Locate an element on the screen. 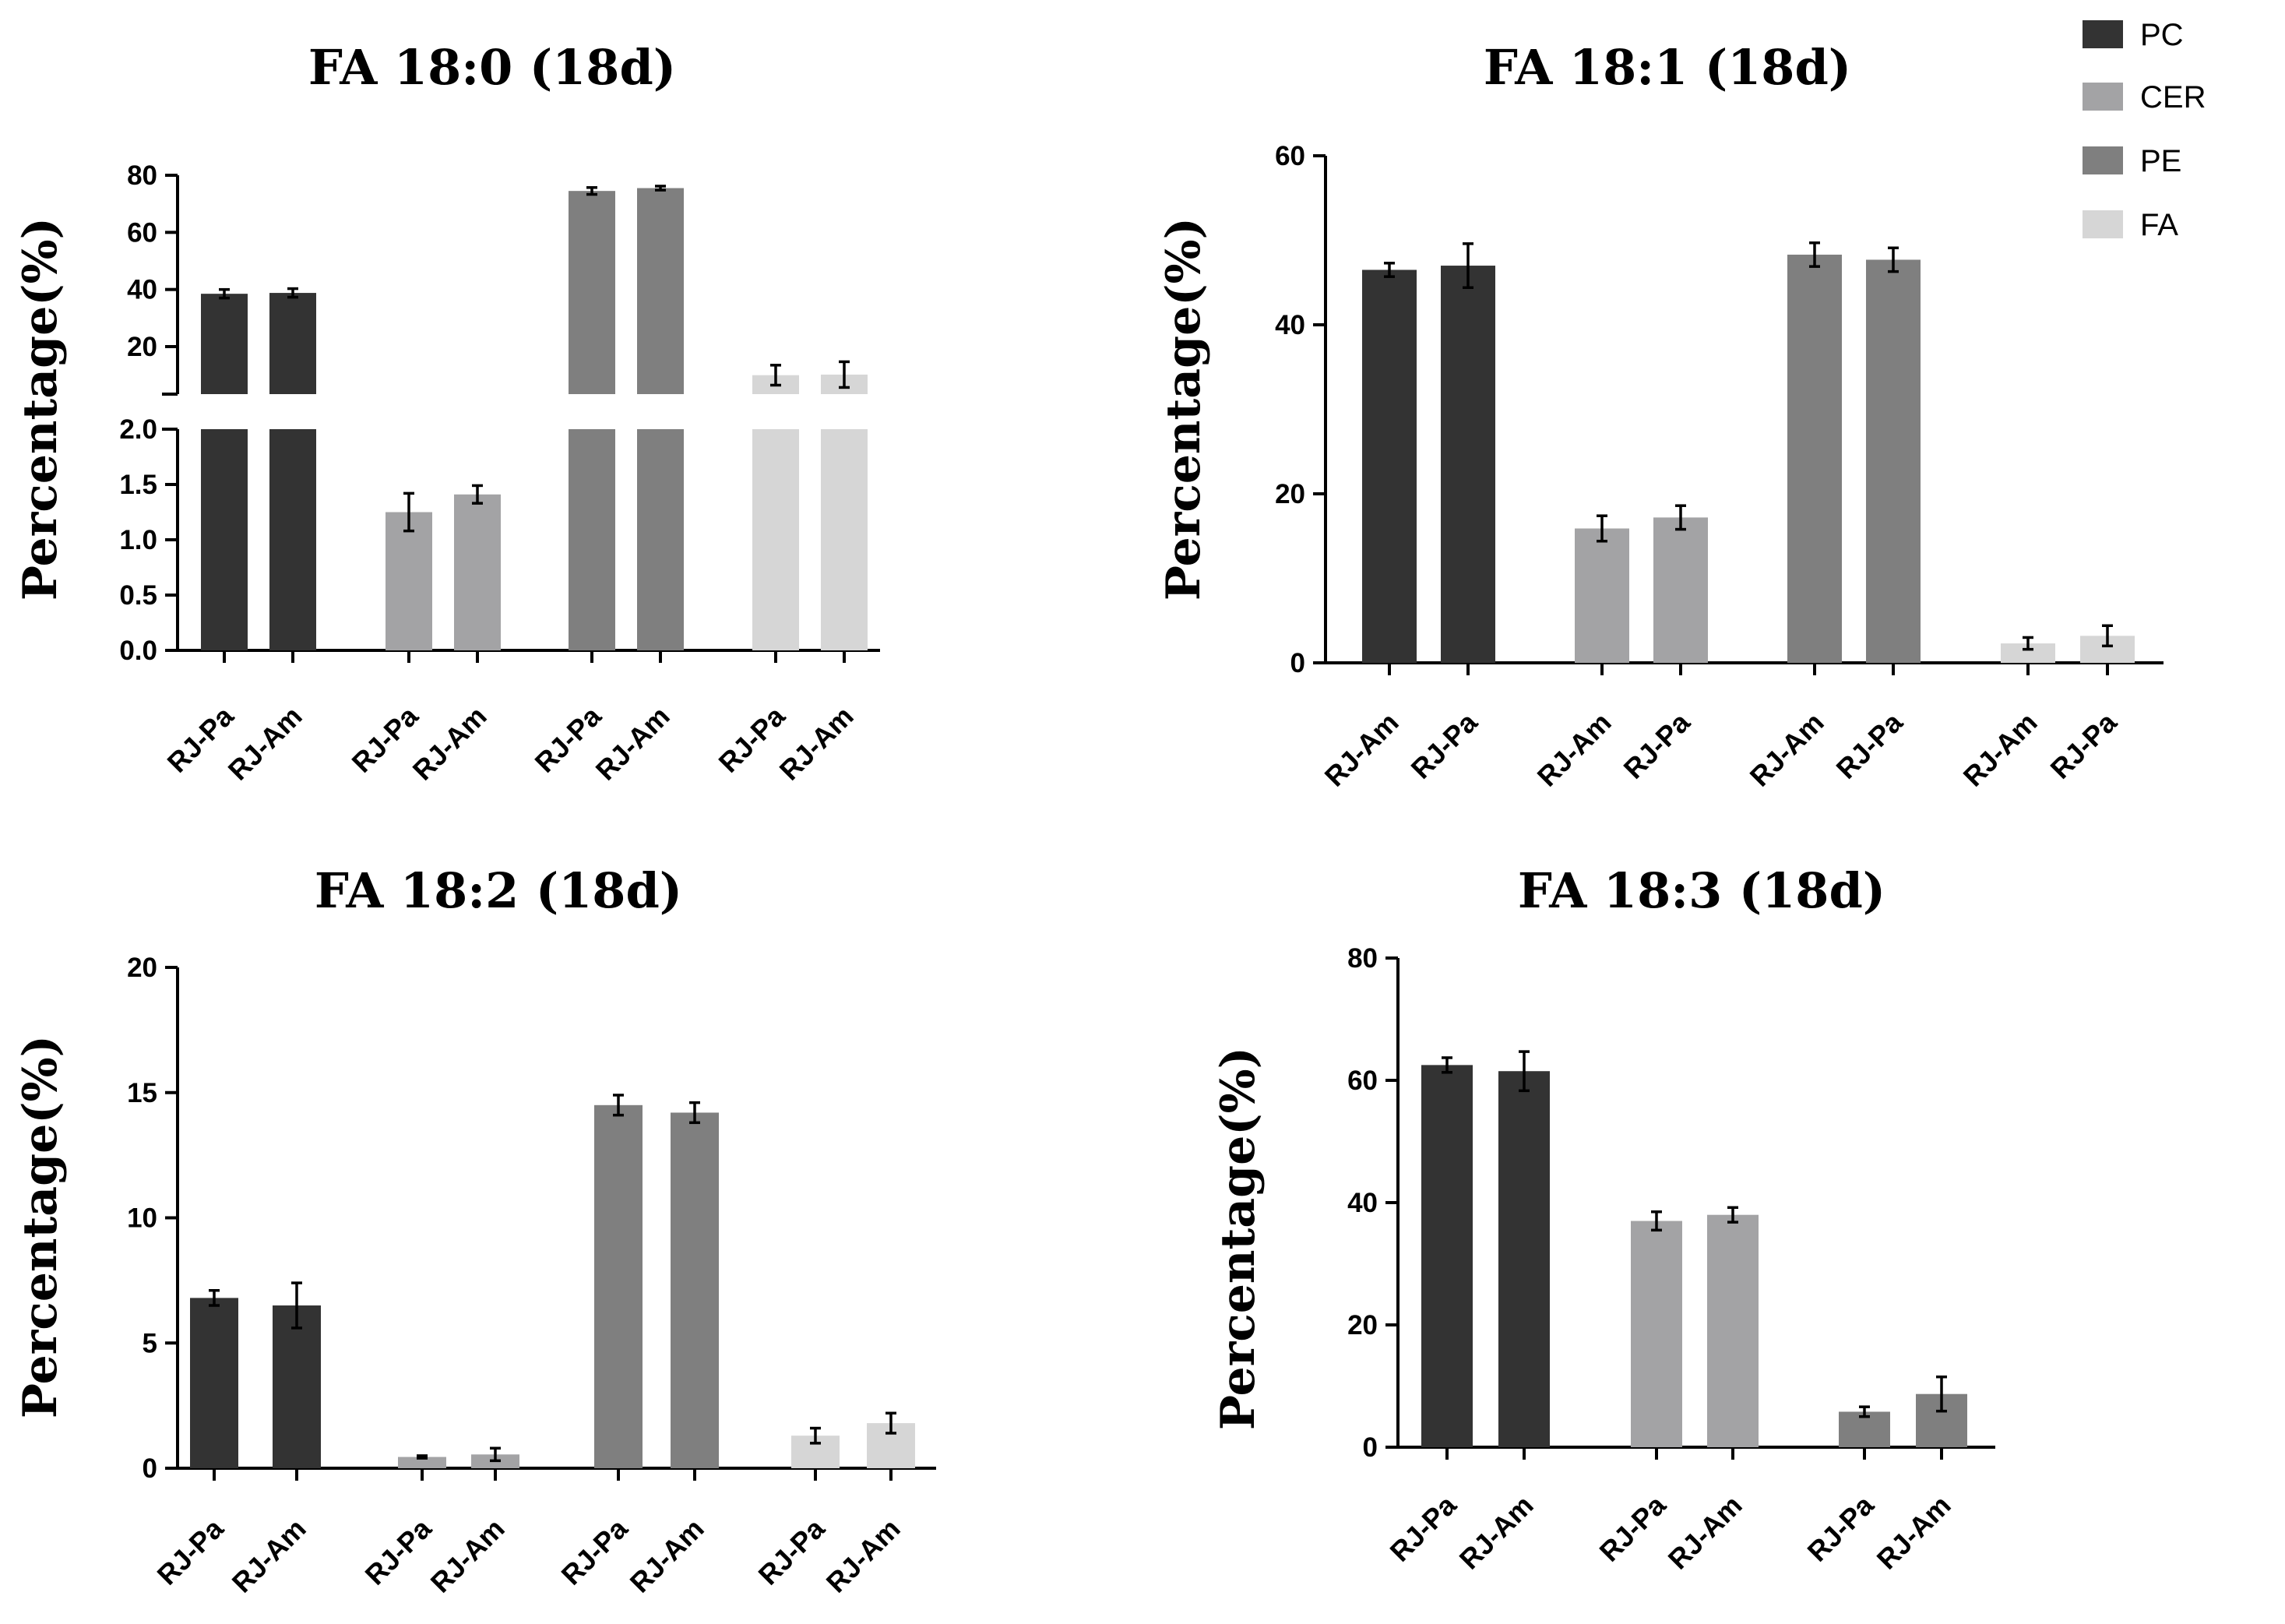 The height and width of the screenshot is (1624, 2285). y-tick-label: 10 is located at coordinates (142, 1218).